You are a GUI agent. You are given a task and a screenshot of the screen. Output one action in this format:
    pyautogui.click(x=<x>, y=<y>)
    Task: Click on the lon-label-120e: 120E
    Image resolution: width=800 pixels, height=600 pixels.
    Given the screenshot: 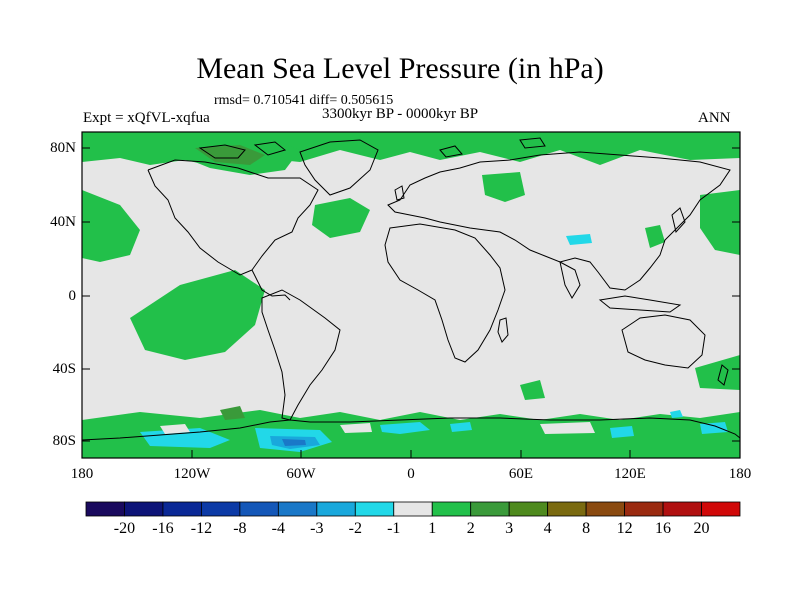 What is the action you would take?
    pyautogui.click(x=630, y=474)
    